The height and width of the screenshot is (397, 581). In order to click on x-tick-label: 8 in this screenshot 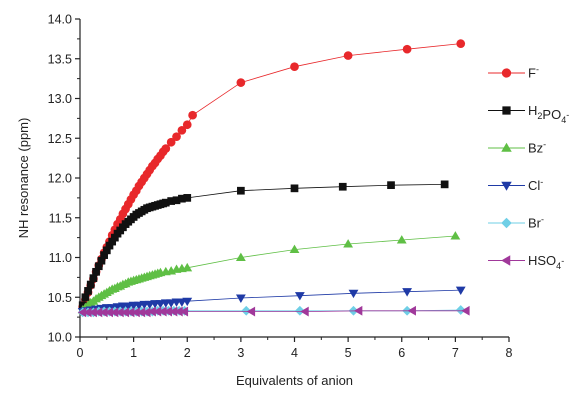, I will do `click(509, 353)`.